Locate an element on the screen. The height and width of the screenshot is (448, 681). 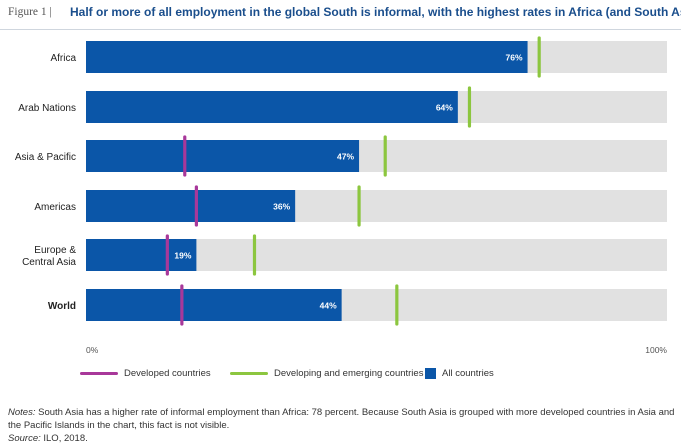
data-label-world: 44% is located at coordinates (328, 306).